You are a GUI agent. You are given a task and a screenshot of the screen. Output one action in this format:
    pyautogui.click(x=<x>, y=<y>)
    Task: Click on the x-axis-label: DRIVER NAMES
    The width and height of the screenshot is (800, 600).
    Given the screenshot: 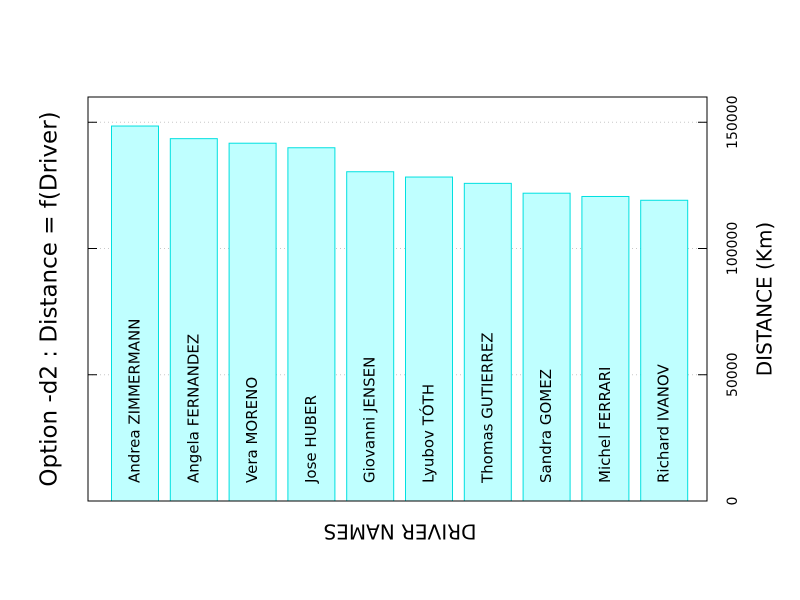 What is the action you would take?
    pyautogui.click(x=400, y=532)
    